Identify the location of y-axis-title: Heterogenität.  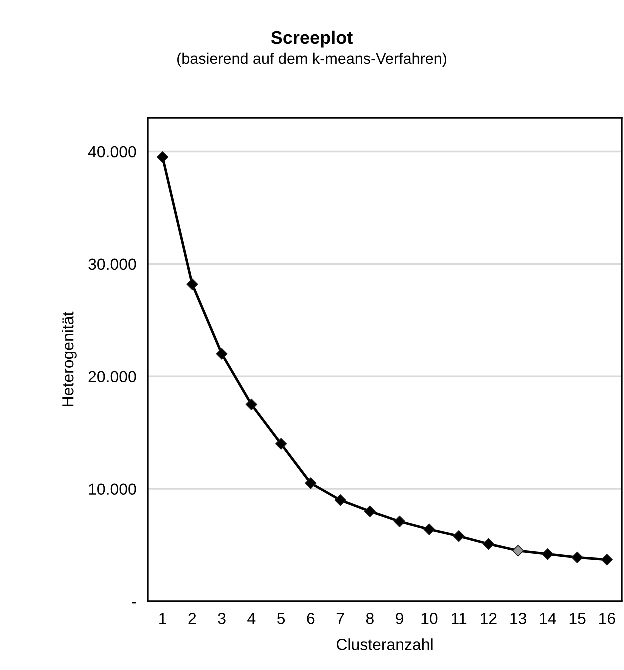
(69, 359).